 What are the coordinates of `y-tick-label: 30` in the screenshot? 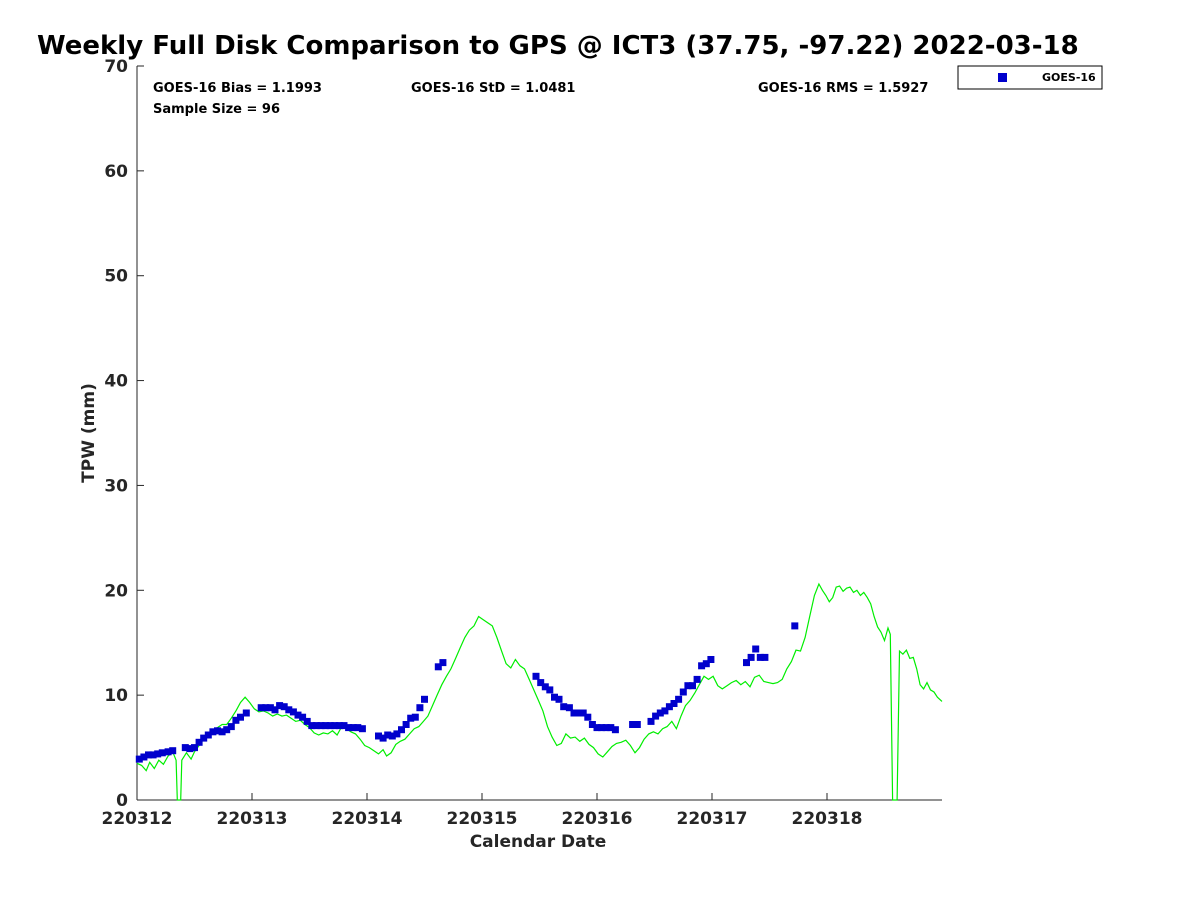 It's located at (116, 486).